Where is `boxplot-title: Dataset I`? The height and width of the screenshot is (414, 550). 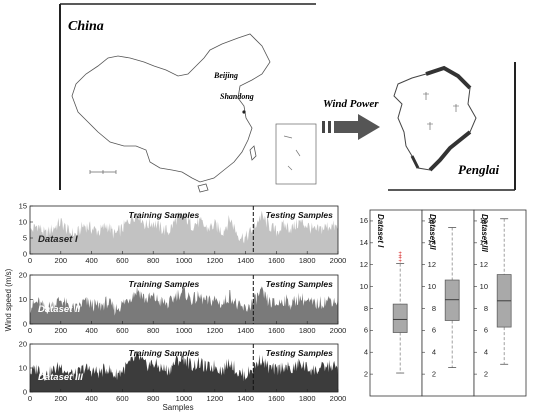
boxplot-title: Dataset I is located at coordinates (380, 231).